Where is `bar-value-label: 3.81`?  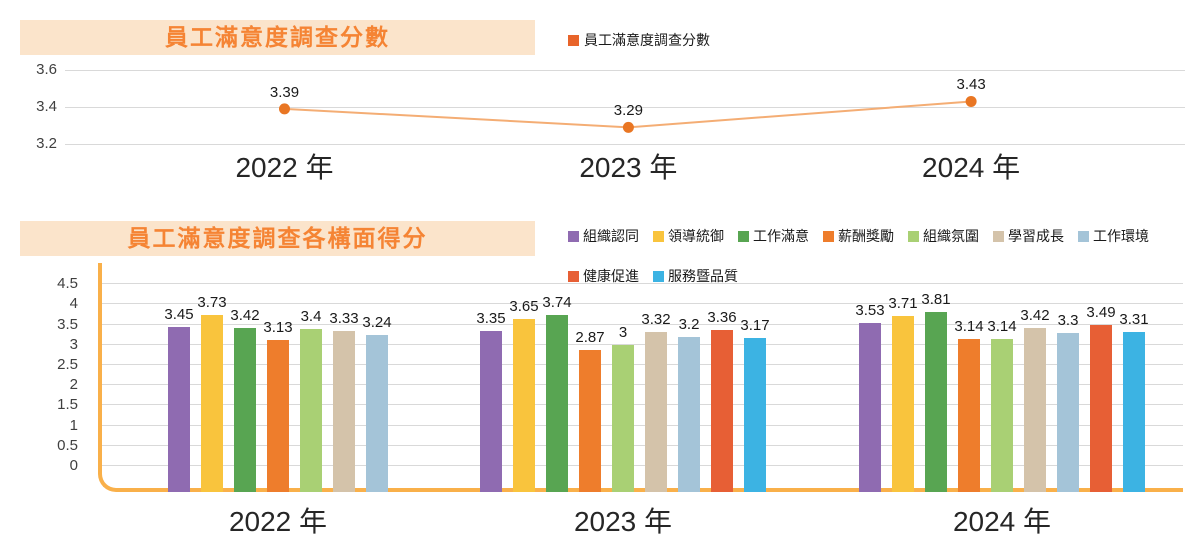 bar-value-label: 3.81 is located at coordinates (936, 300).